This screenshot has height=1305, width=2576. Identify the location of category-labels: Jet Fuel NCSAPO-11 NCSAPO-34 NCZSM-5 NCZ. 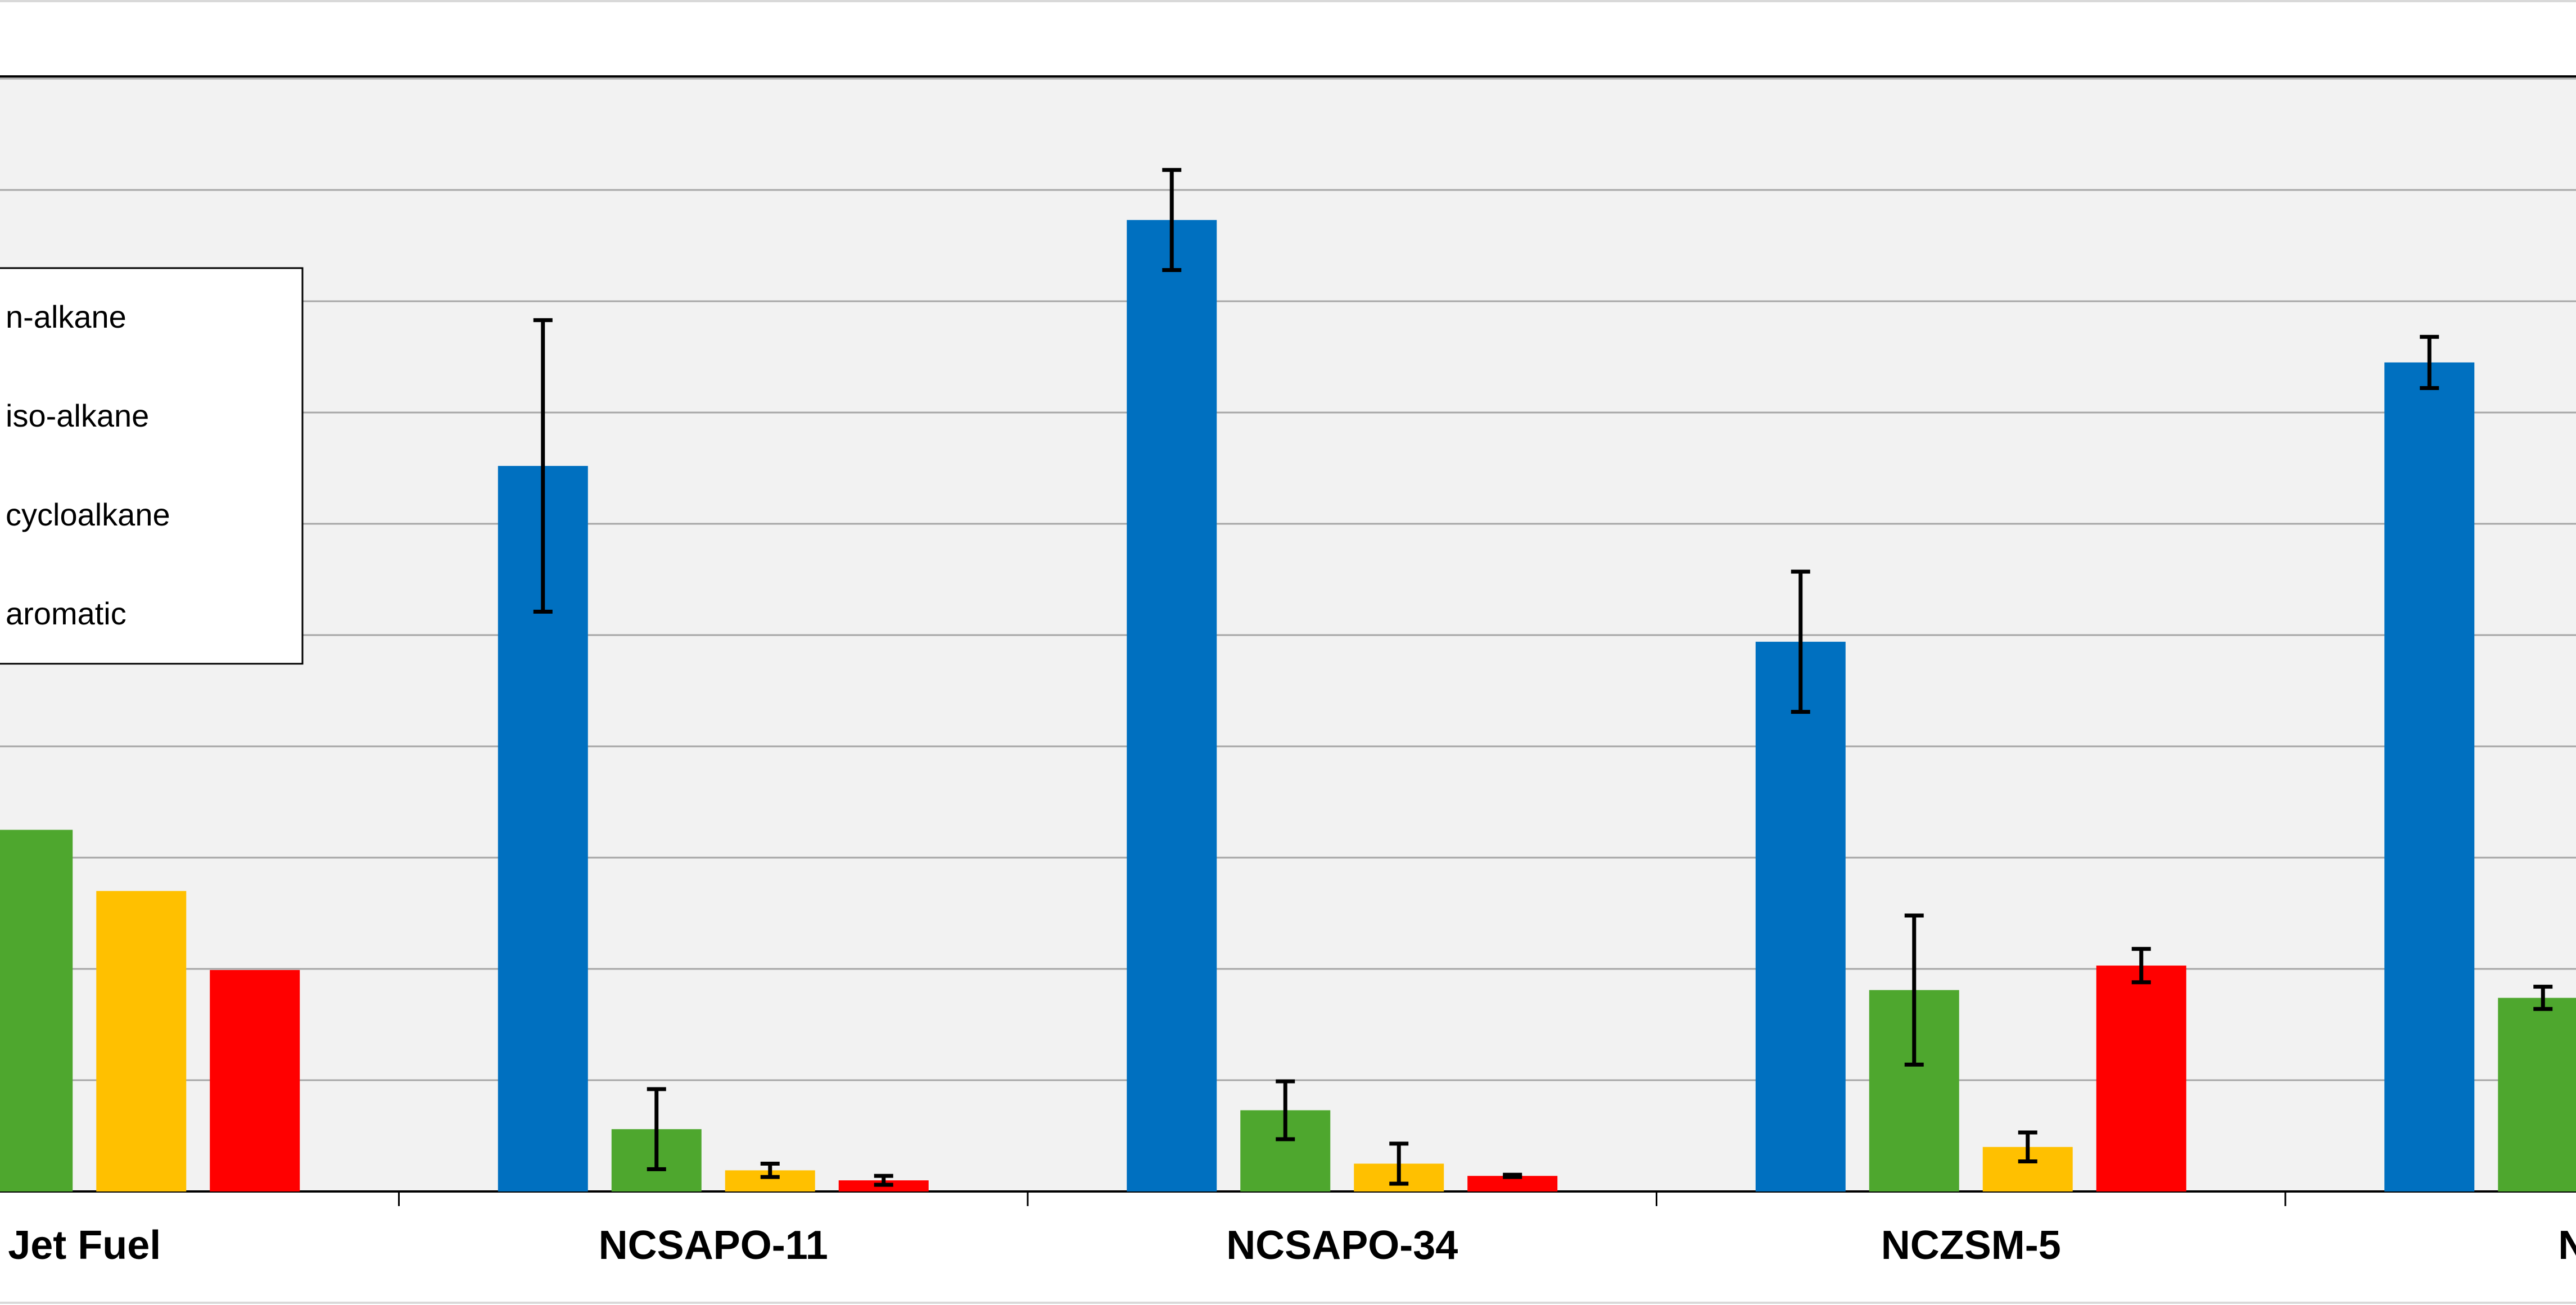
(1292, 1245).